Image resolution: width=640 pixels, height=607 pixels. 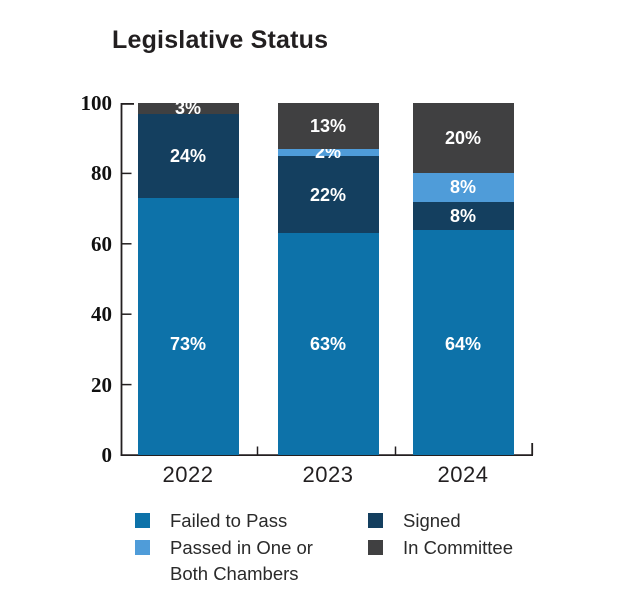 What do you see at coordinates (101, 384) in the screenshot?
I see `y-axis-label-20: 20` at bounding box center [101, 384].